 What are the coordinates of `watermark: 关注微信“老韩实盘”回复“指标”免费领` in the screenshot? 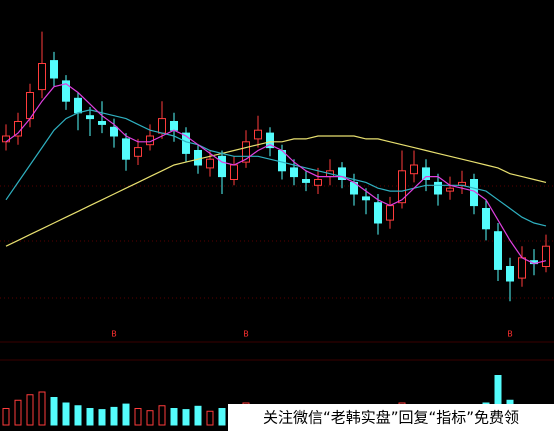 It's located at (391, 418).